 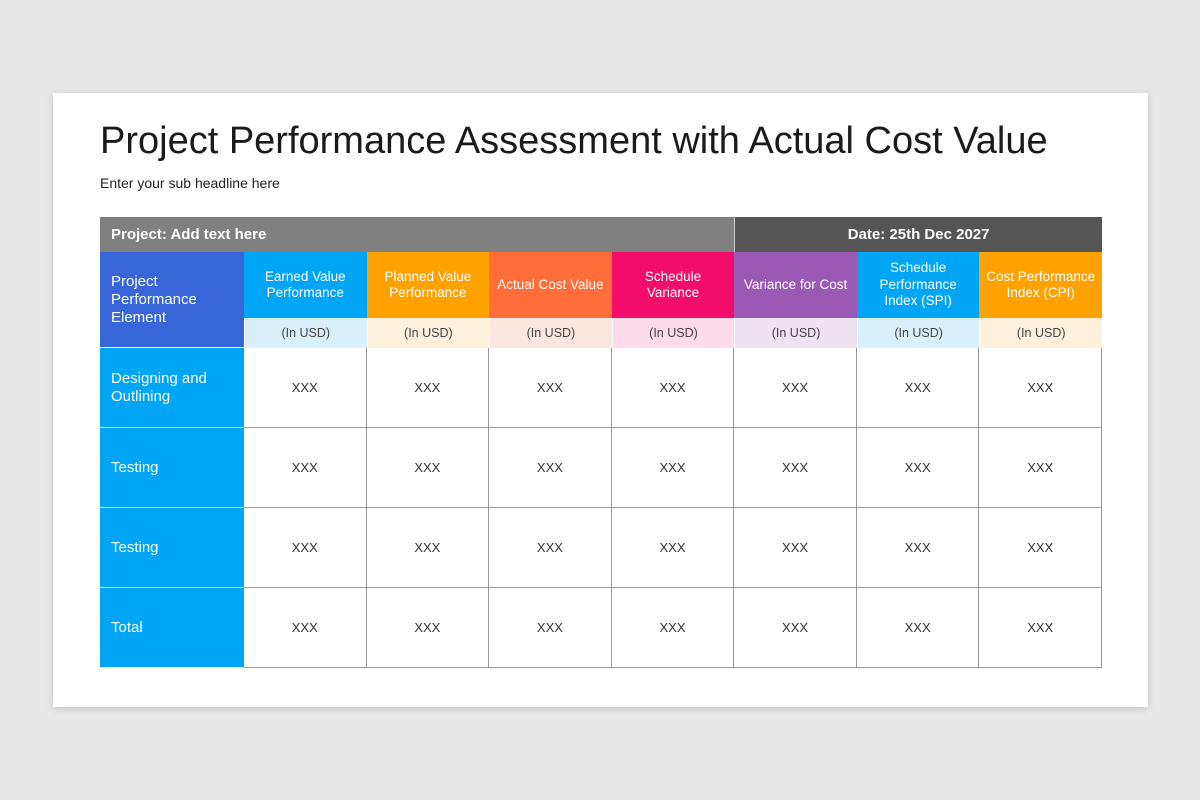 I want to click on column-header: Schedule Performance Index (SPI), so click(x=918, y=285).